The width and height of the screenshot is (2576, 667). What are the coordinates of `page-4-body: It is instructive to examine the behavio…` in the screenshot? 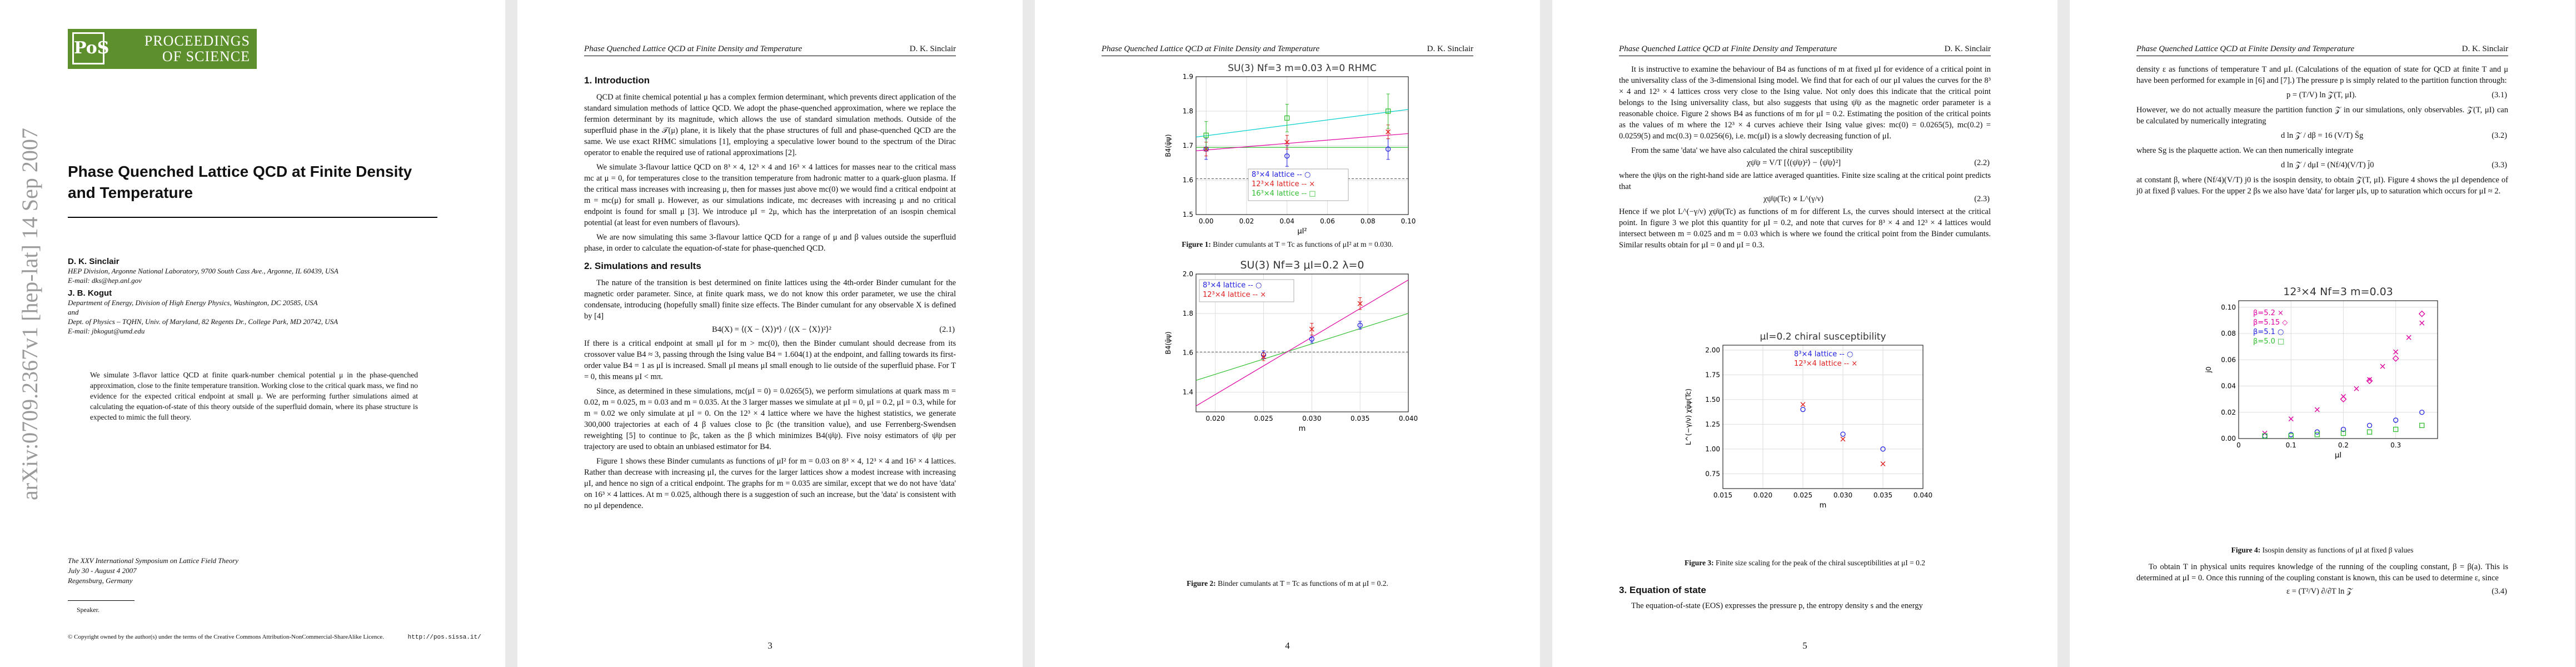 It's located at (1805, 157).